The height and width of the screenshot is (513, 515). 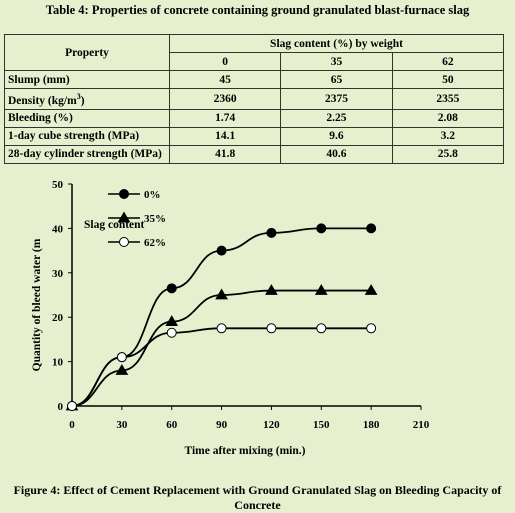 What do you see at coordinates (87, 52) in the screenshot?
I see `property-header: Property` at bounding box center [87, 52].